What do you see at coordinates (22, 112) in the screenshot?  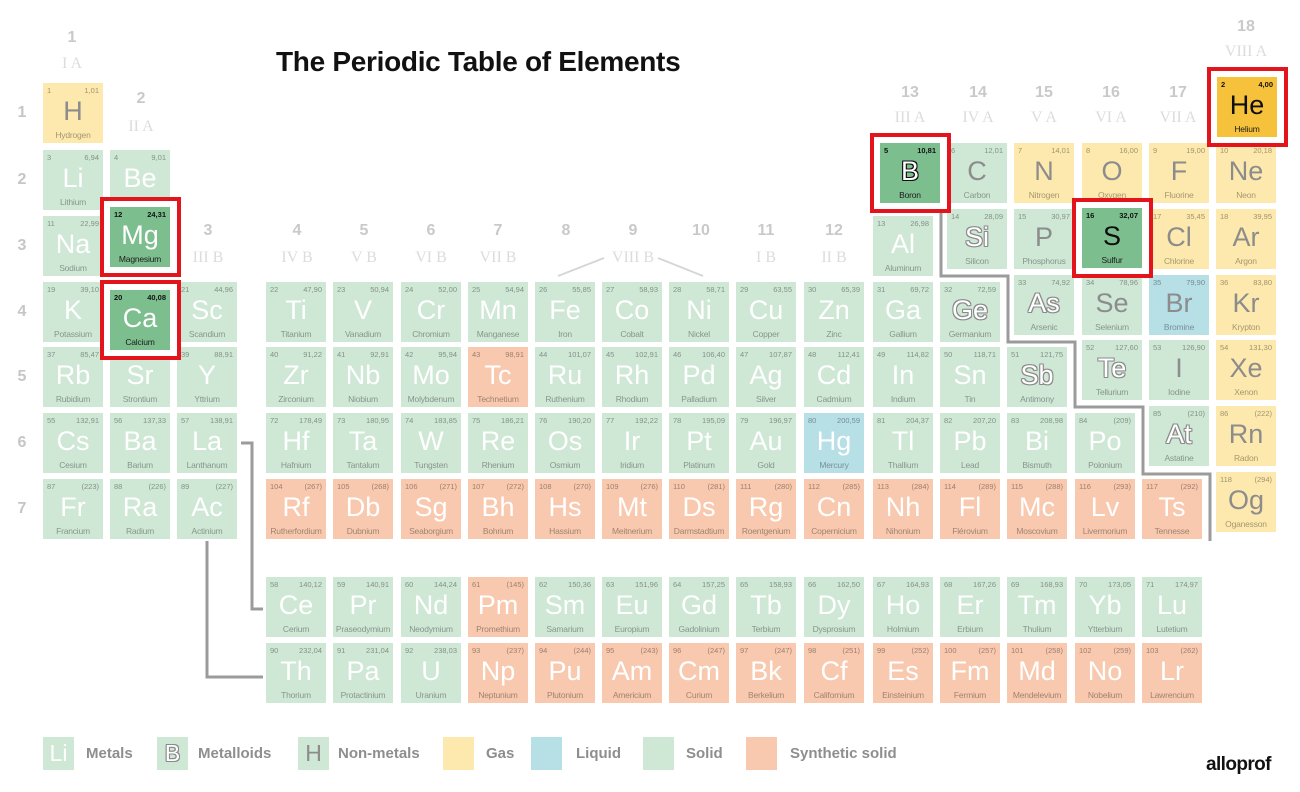 I see `period-number: 1` at bounding box center [22, 112].